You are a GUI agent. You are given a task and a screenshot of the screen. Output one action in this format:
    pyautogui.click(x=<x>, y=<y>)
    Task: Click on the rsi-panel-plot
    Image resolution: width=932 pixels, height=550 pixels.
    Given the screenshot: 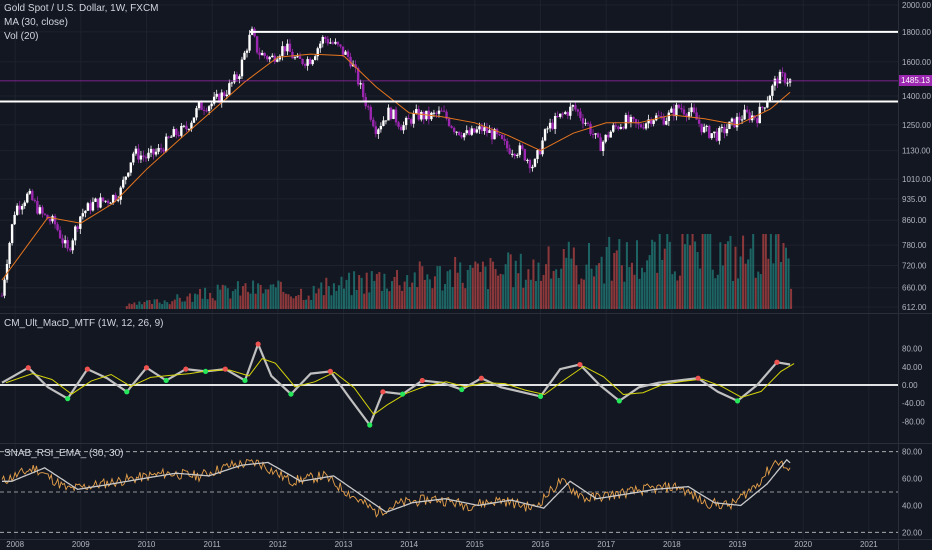 What is the action you would take?
    pyautogui.click(x=449, y=492)
    